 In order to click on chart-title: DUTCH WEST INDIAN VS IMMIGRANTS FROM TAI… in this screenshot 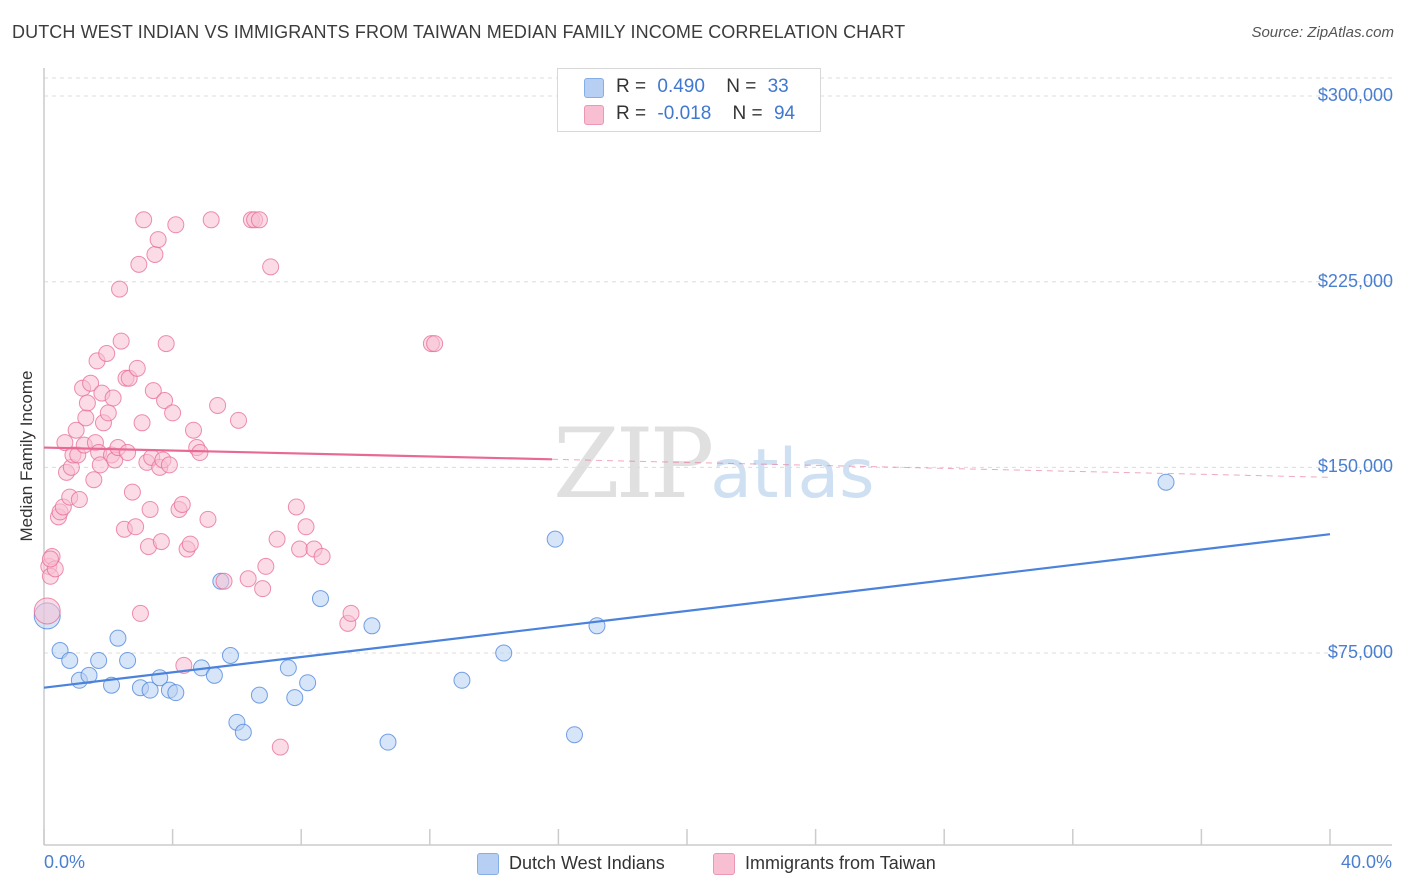, I will do `click(459, 32)`.